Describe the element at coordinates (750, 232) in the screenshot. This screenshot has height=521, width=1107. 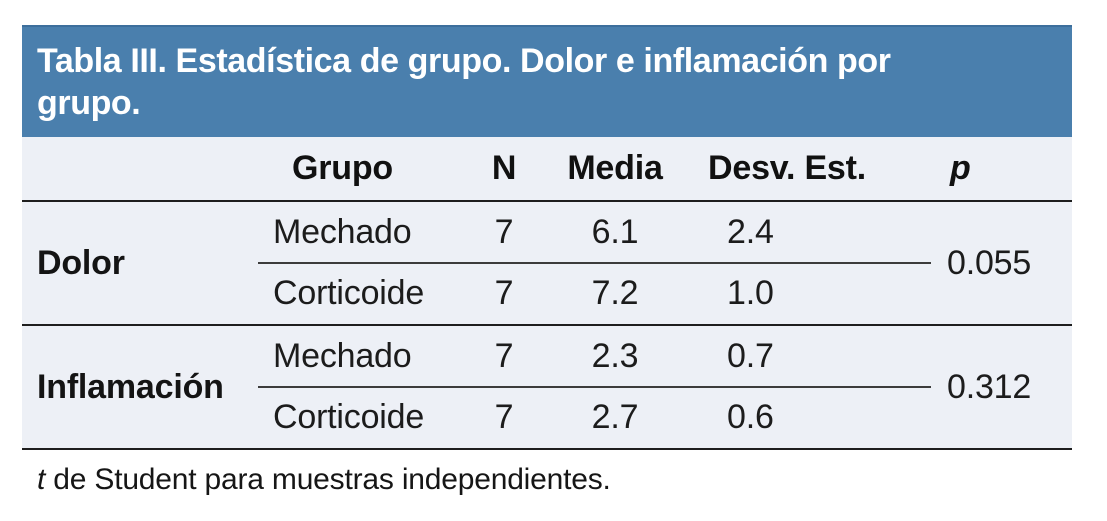
I see `desv-cell: 2.4` at that location.